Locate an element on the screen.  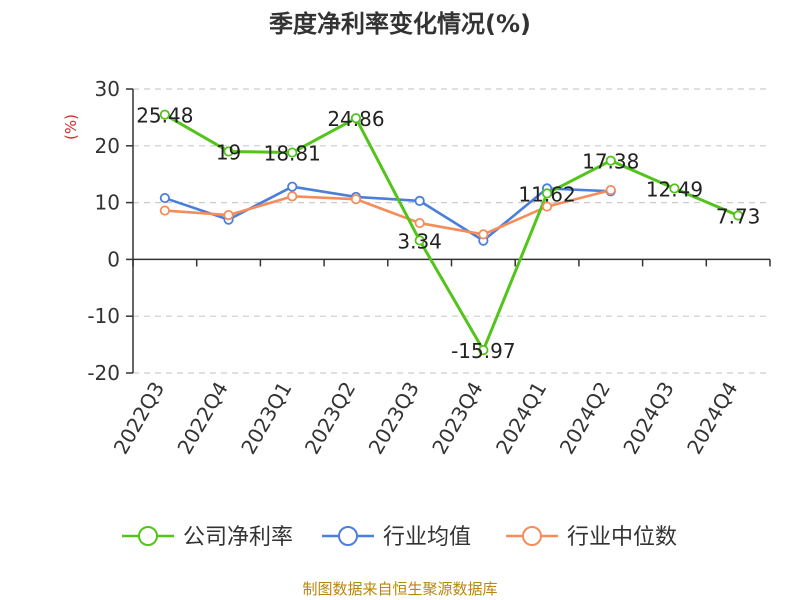
x-tick-label: 2024Q3 is located at coordinates (648, 418).